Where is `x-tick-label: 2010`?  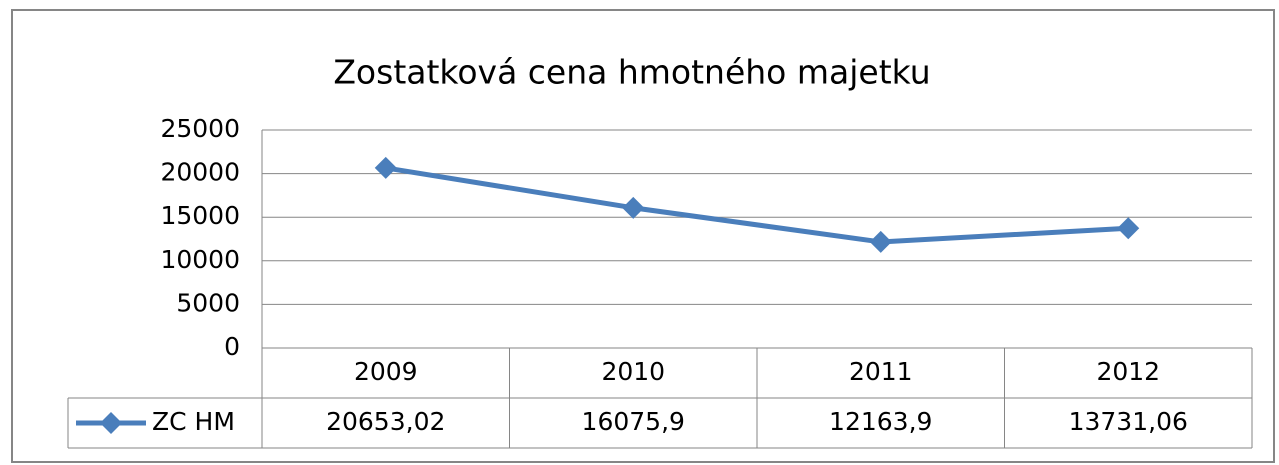
x-tick-label: 2010 is located at coordinates (633, 371).